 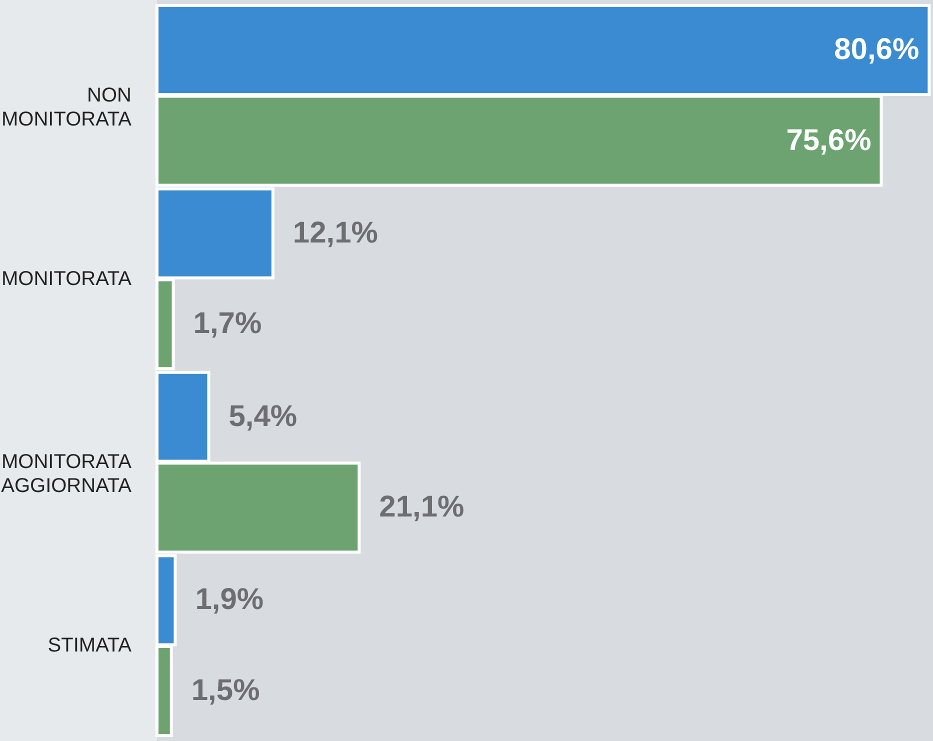 I want to click on data-label: 1,9%, so click(x=229, y=599).